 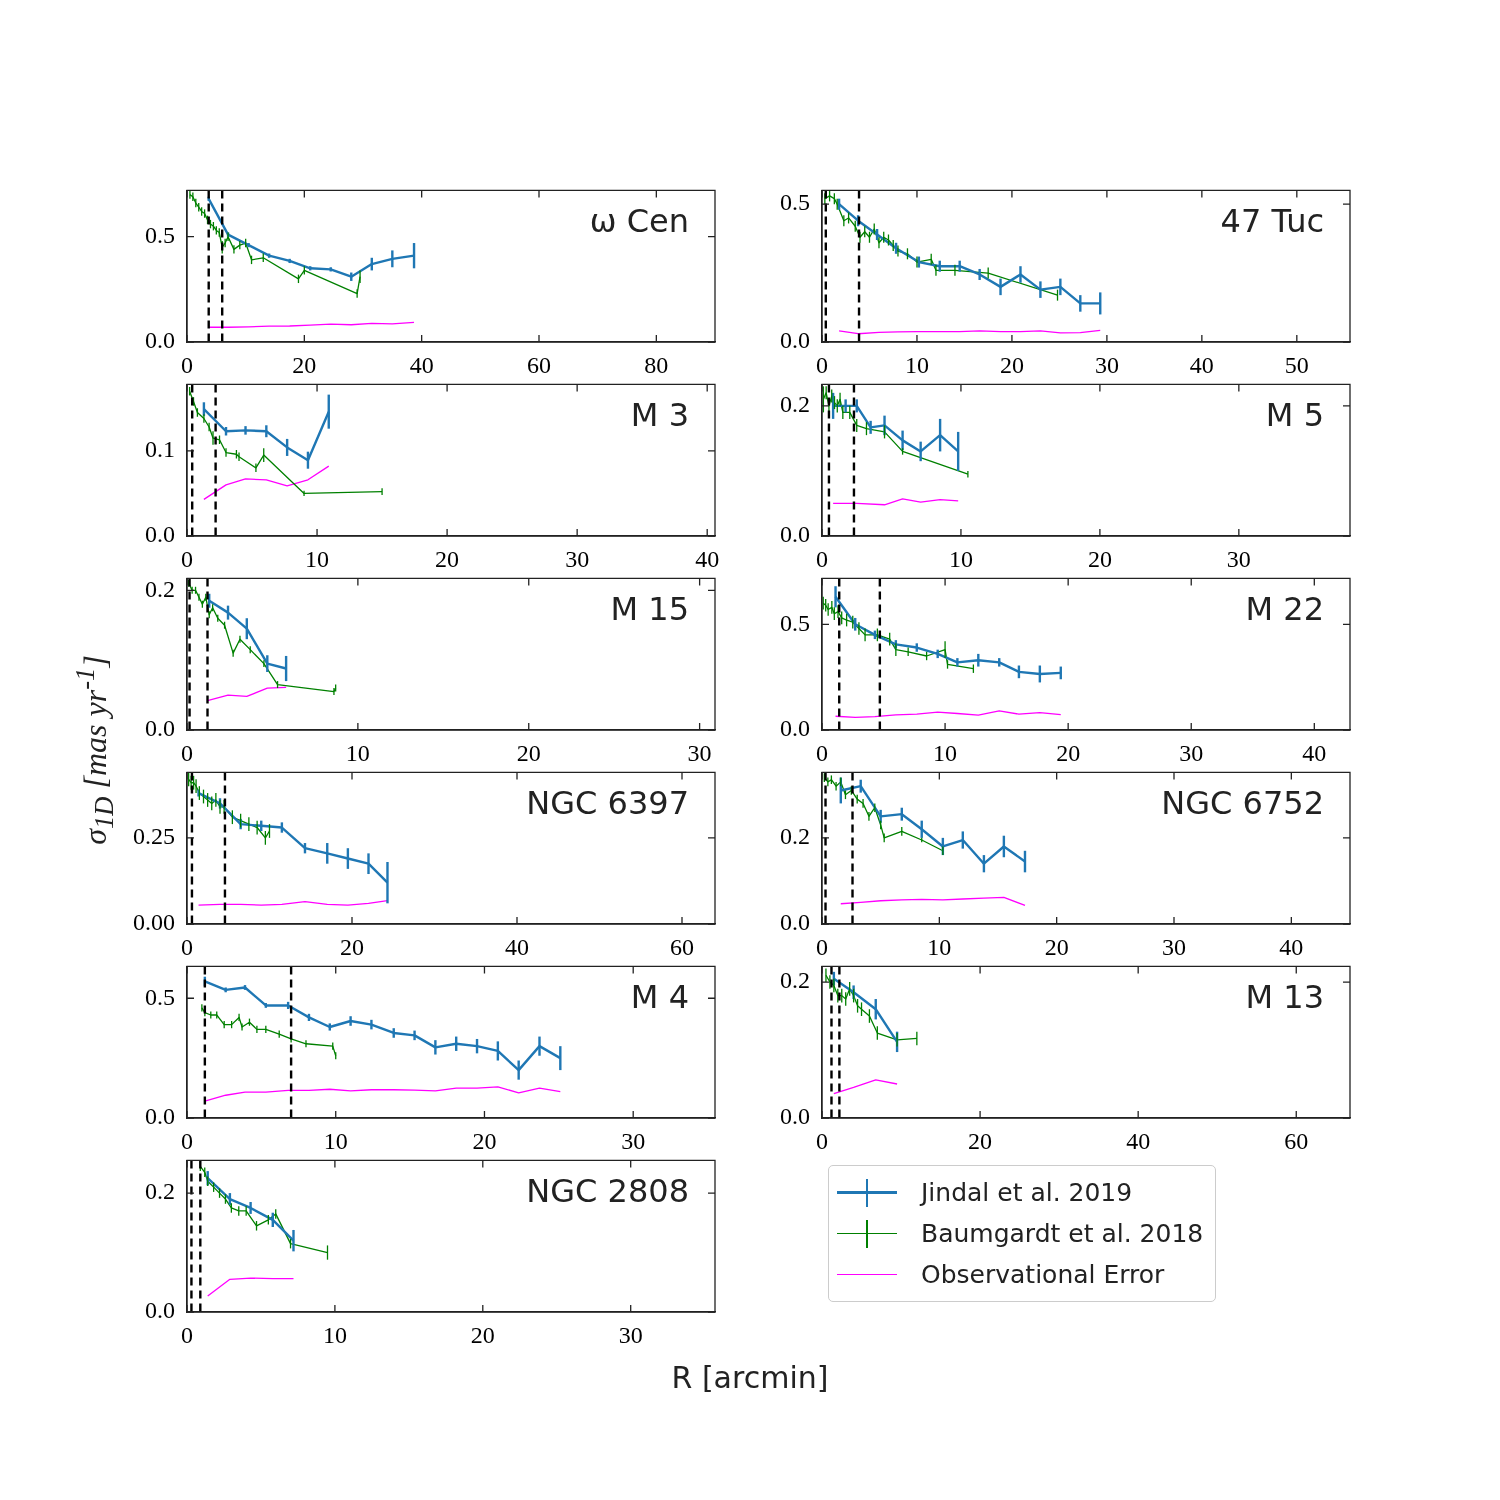 I want to click on y-tick-label: 0.00, so click(x=154, y=922).